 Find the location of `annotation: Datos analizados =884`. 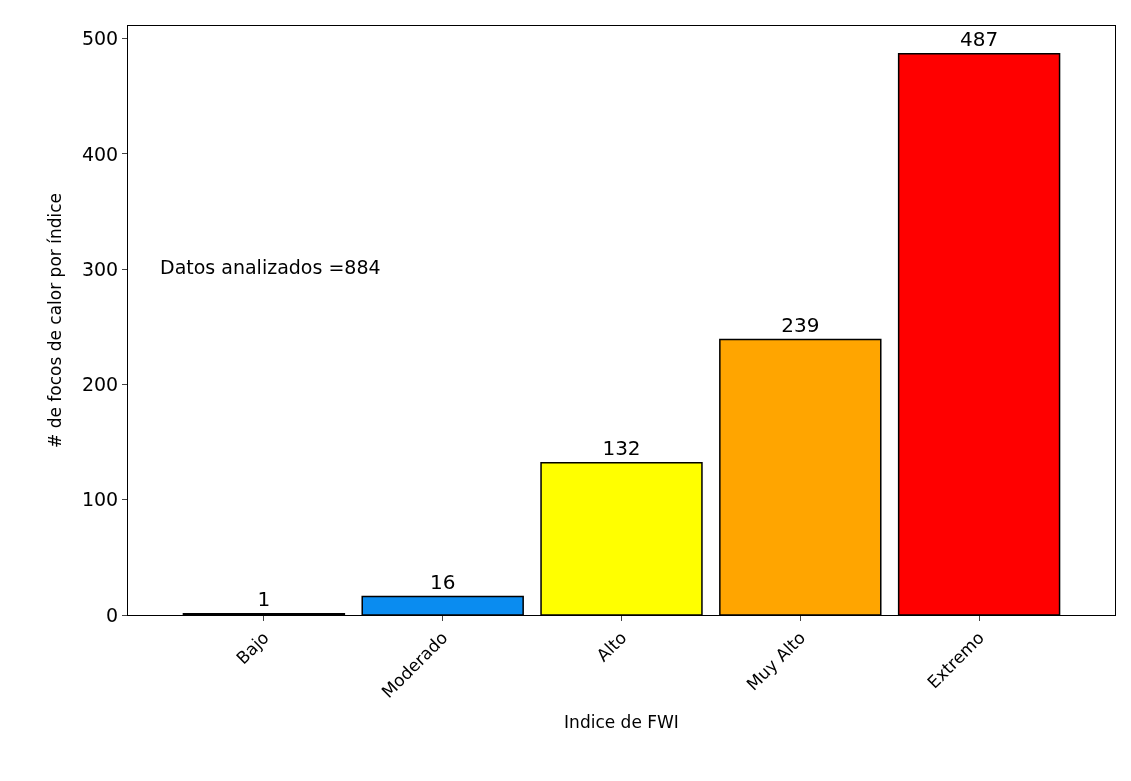

annotation: Datos analizados =884 is located at coordinates (270, 267).